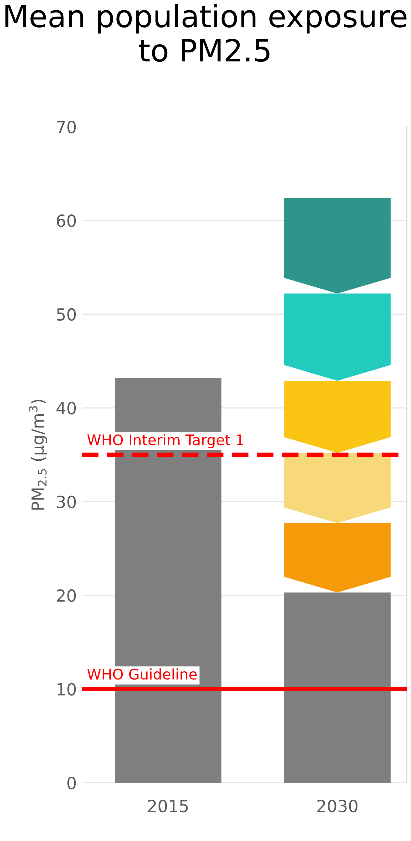  Describe the element at coordinates (38, 455) in the screenshot. I see `y-axis-title: PM$_{2.5}$ (μg/m$^{3}$)` at that location.